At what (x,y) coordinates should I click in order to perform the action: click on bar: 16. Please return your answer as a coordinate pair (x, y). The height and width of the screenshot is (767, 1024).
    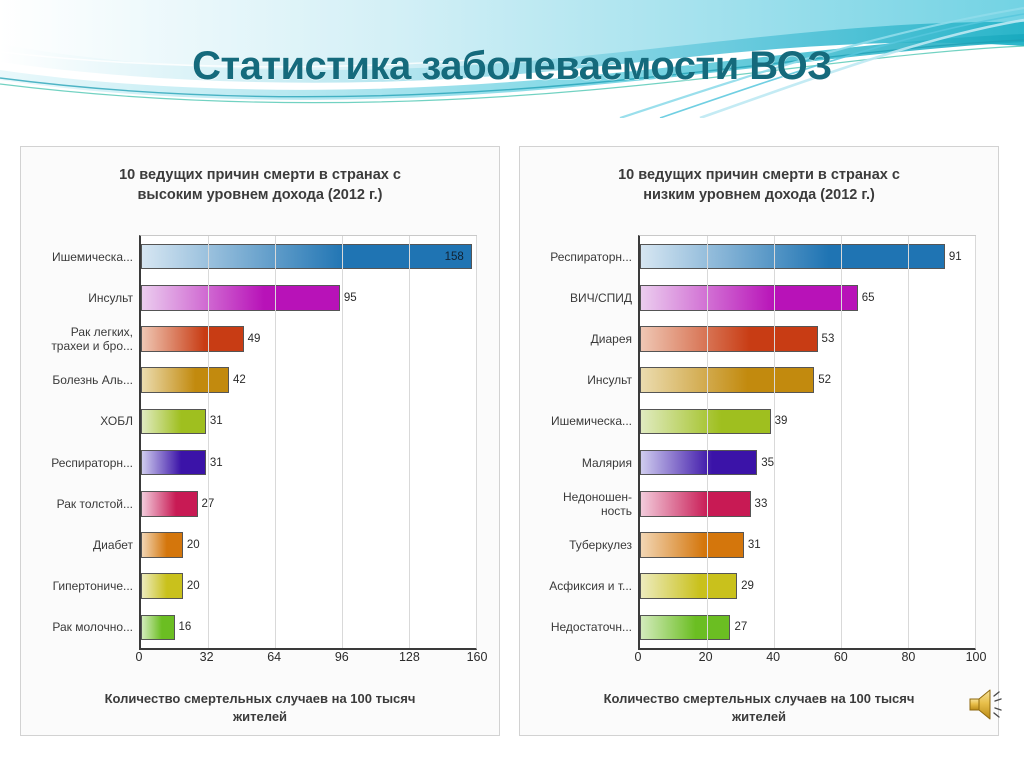
    Looking at the image, I should click on (166, 627).